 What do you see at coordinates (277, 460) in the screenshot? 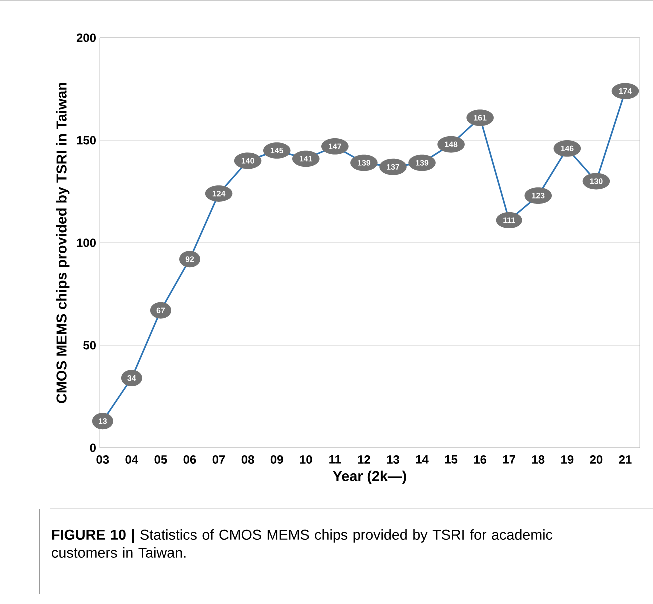
I see `x-tick-label: 09` at bounding box center [277, 460].